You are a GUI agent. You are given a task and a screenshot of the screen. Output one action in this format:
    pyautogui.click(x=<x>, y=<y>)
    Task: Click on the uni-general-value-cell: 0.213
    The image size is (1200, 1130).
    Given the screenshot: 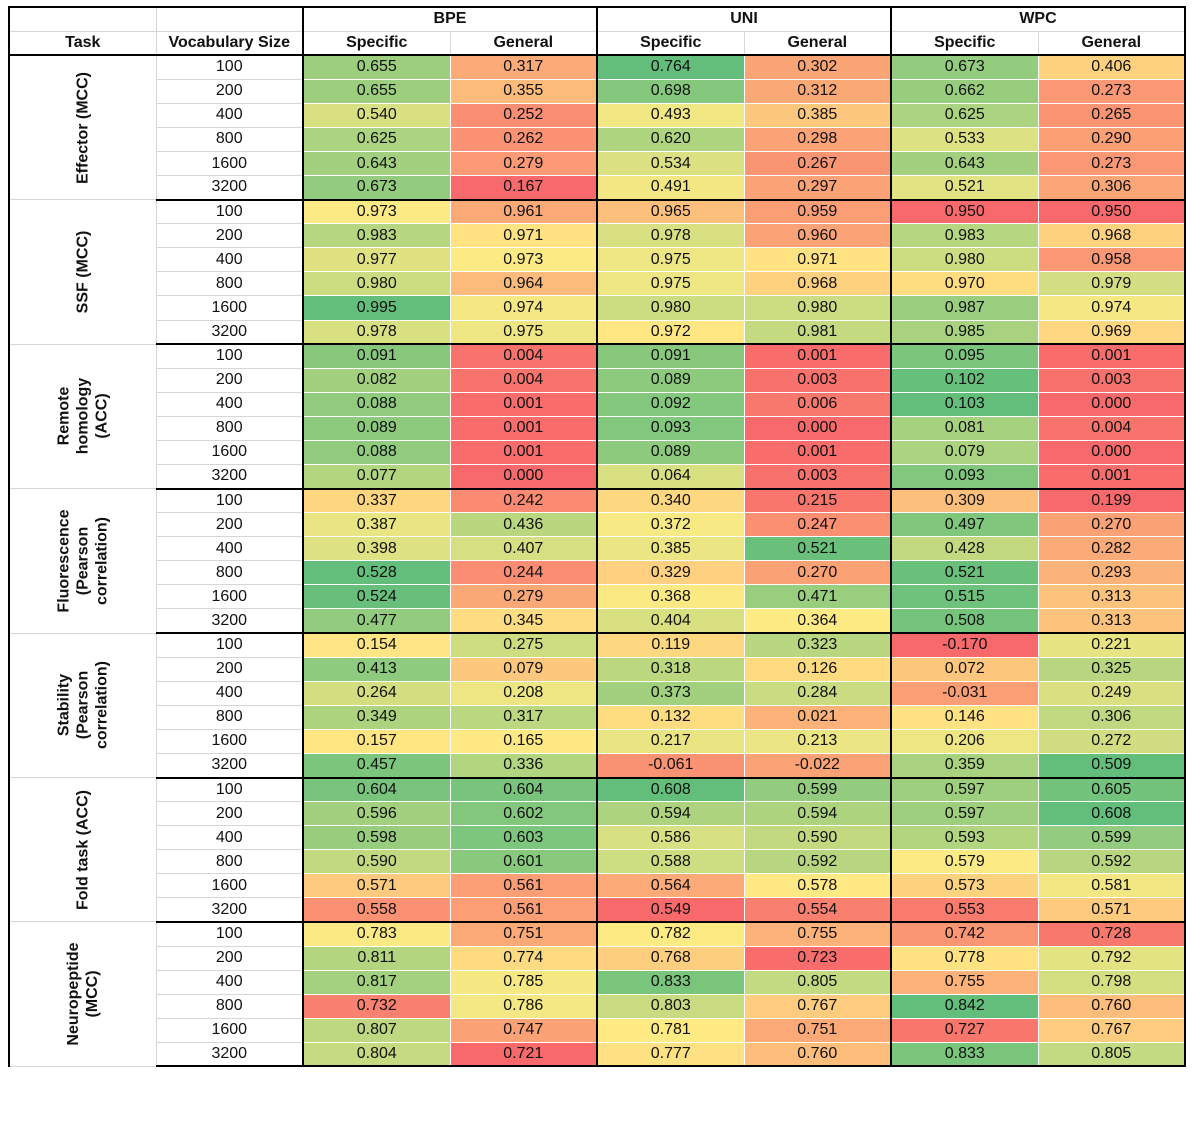 What is the action you would take?
    pyautogui.click(x=817, y=741)
    